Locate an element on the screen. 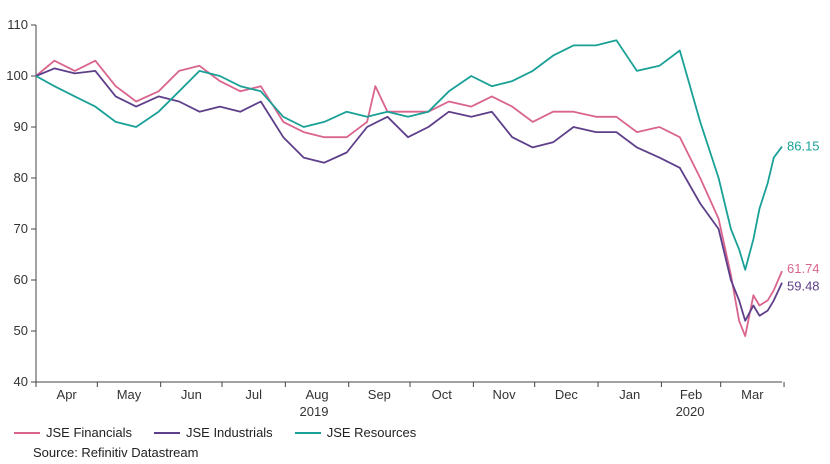 Image resolution: width=830 pixels, height=464 pixels. x-tick-label: Oct is located at coordinates (442, 394).